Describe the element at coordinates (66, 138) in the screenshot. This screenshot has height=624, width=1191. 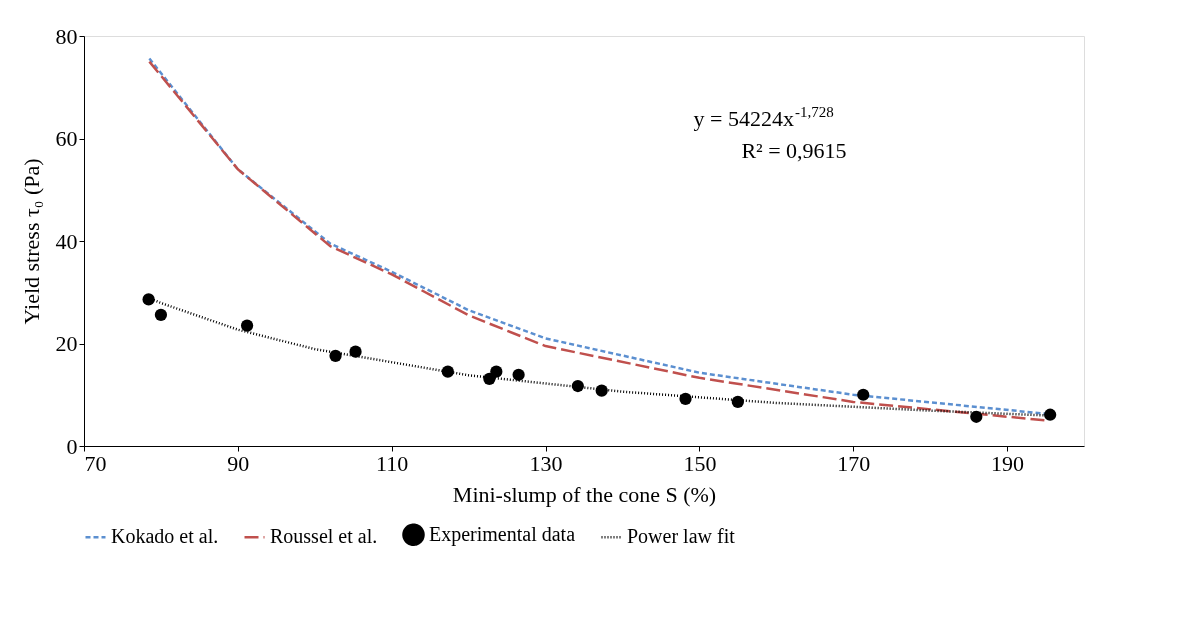
I see `y-tick-label: 60` at that location.